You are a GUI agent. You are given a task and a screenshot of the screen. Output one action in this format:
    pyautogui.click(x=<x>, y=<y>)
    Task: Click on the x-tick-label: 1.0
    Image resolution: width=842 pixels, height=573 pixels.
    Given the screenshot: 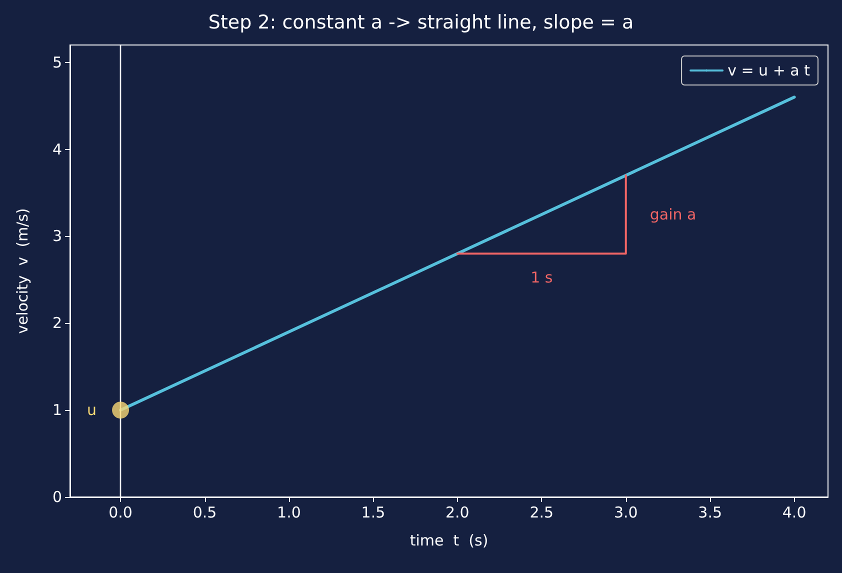 What is the action you would take?
    pyautogui.click(x=289, y=513)
    